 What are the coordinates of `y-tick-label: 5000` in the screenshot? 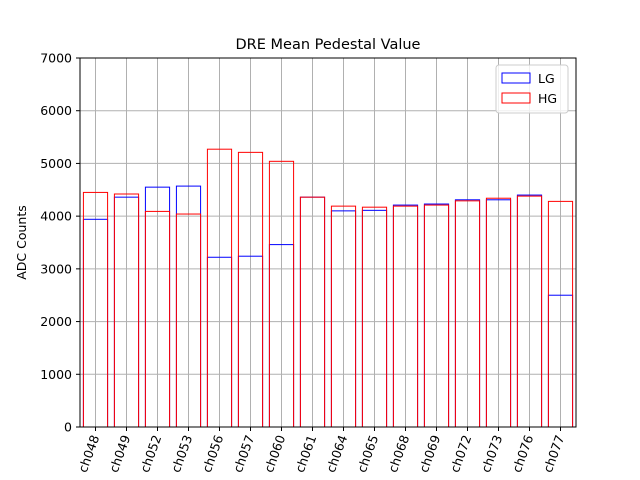 It's located at (56, 163).